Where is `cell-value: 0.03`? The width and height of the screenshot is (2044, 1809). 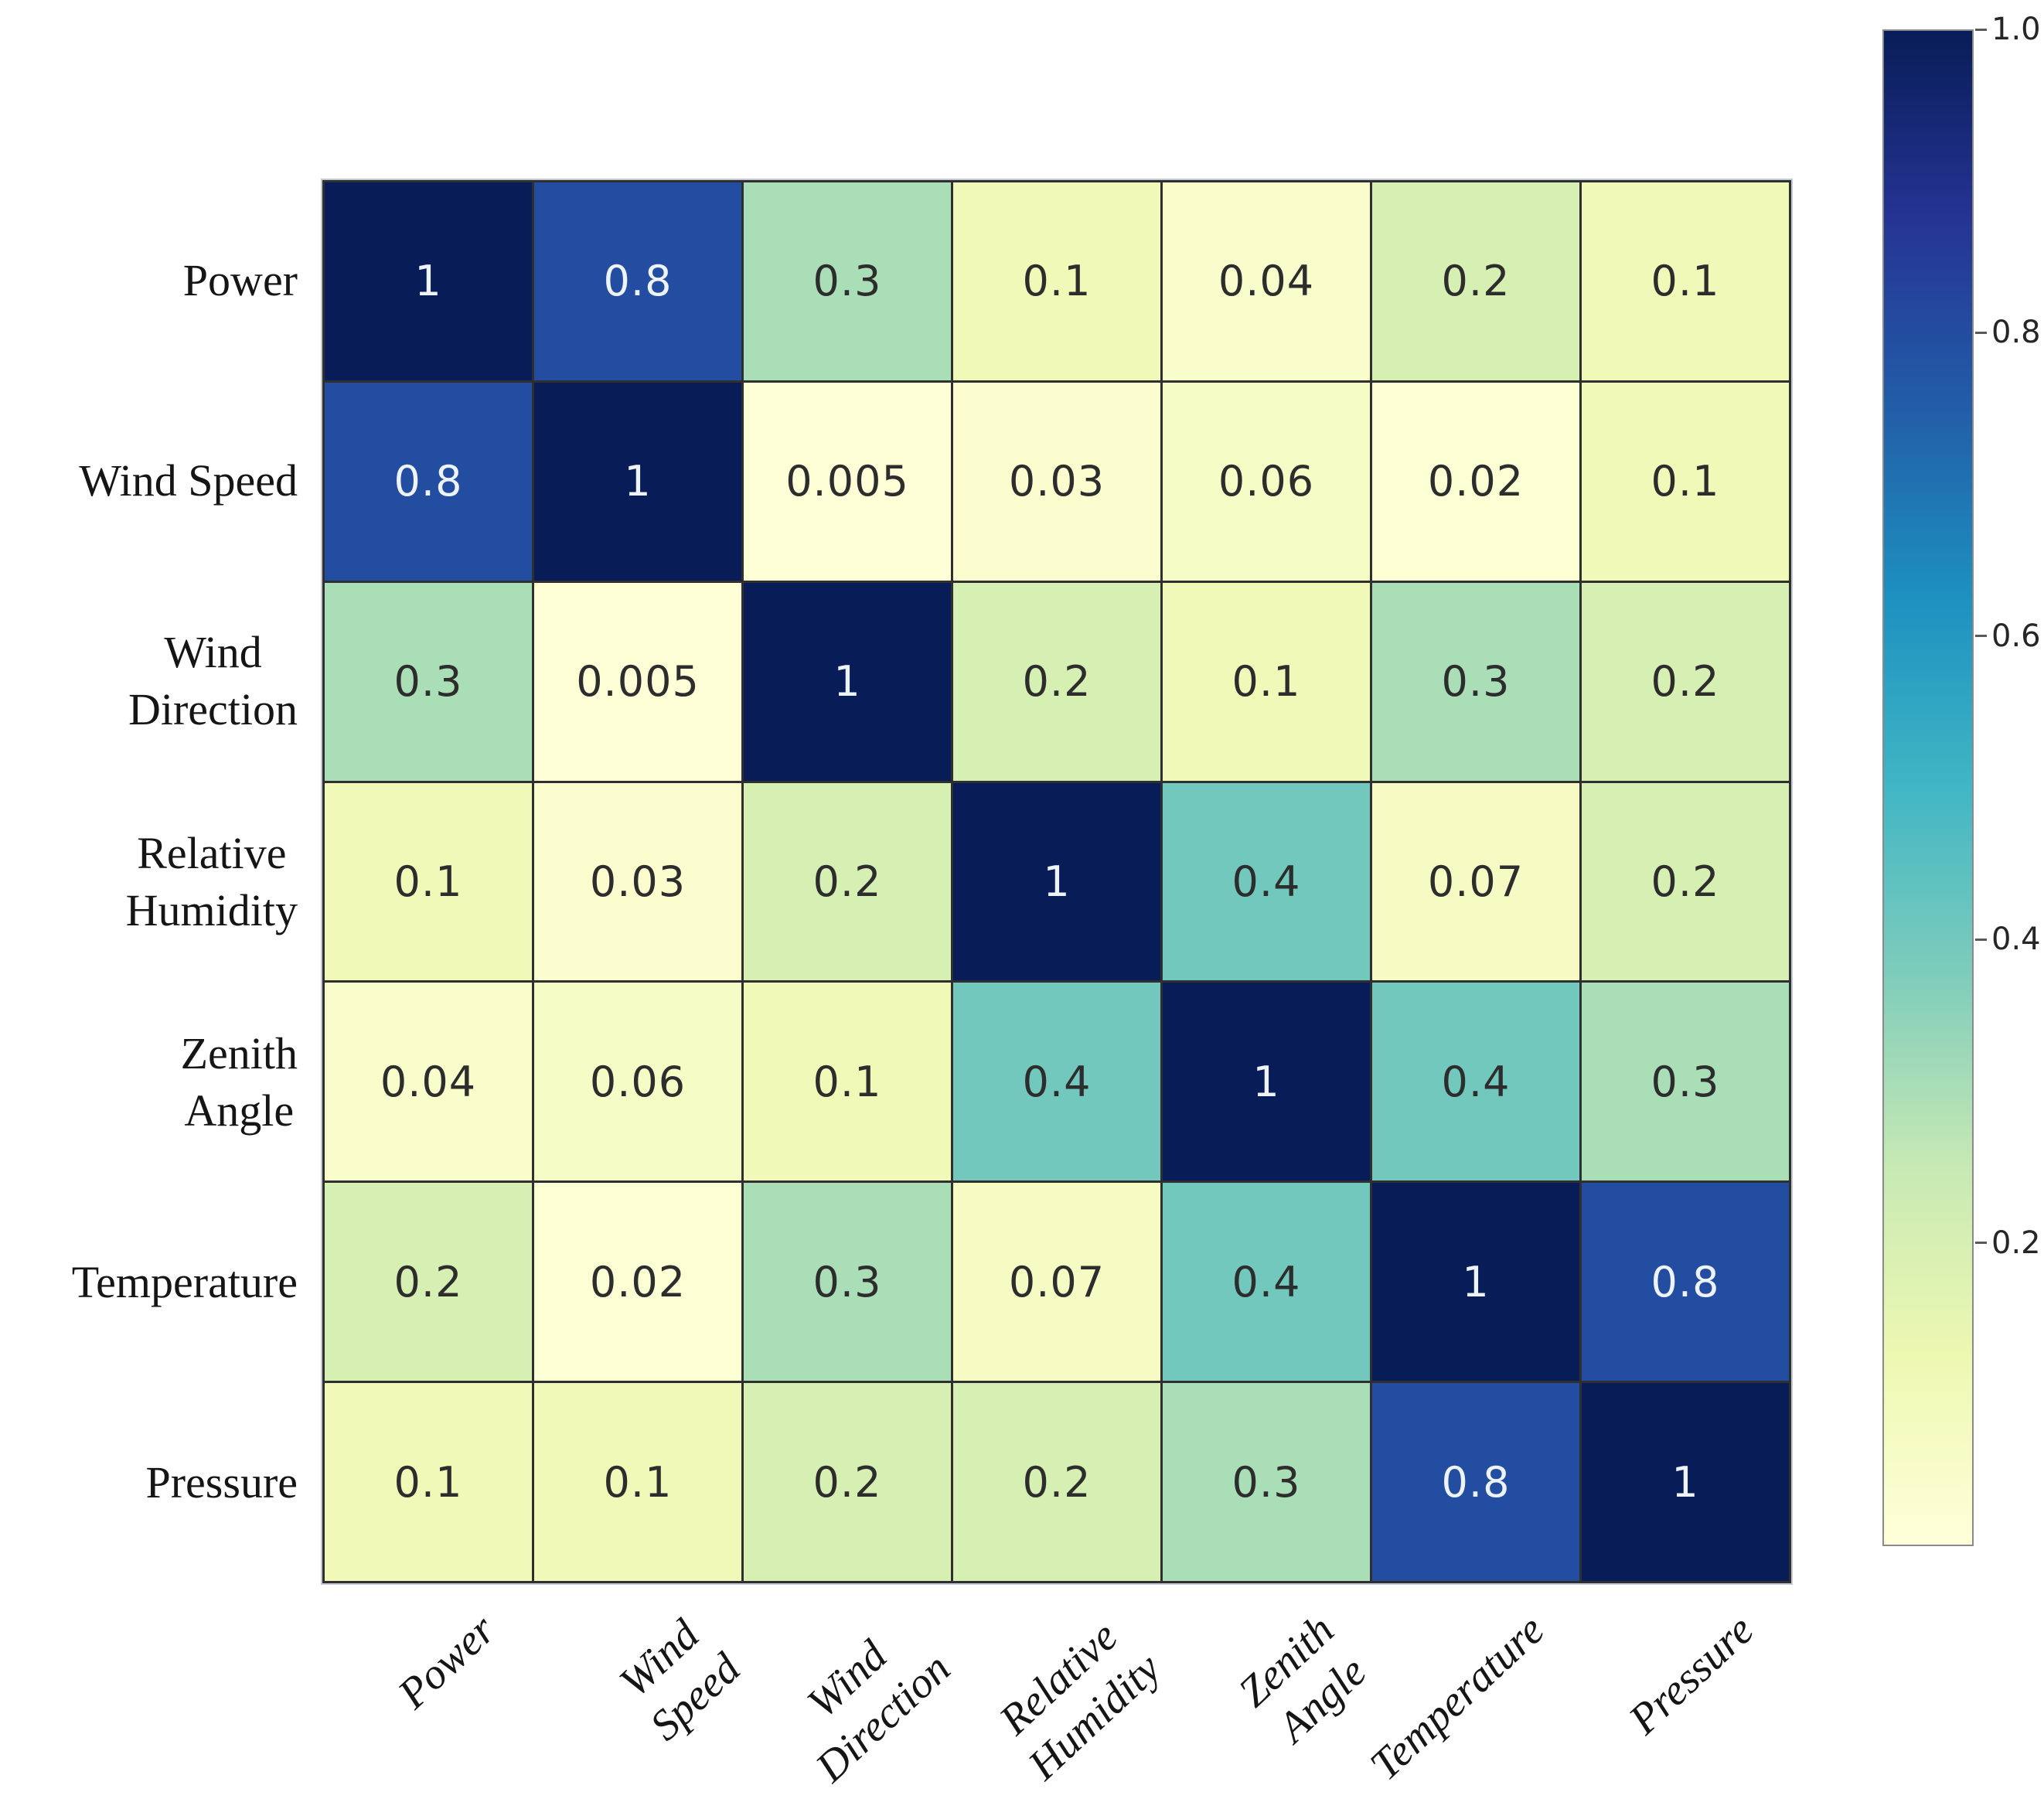
cell-value: 0.03 is located at coordinates (638, 882).